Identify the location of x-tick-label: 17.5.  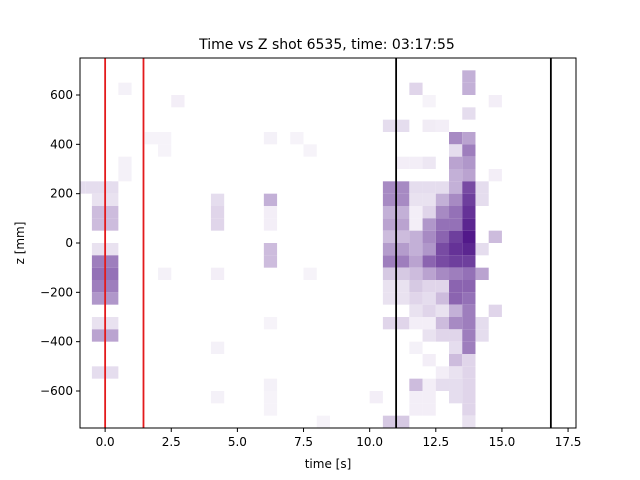
(568, 442).